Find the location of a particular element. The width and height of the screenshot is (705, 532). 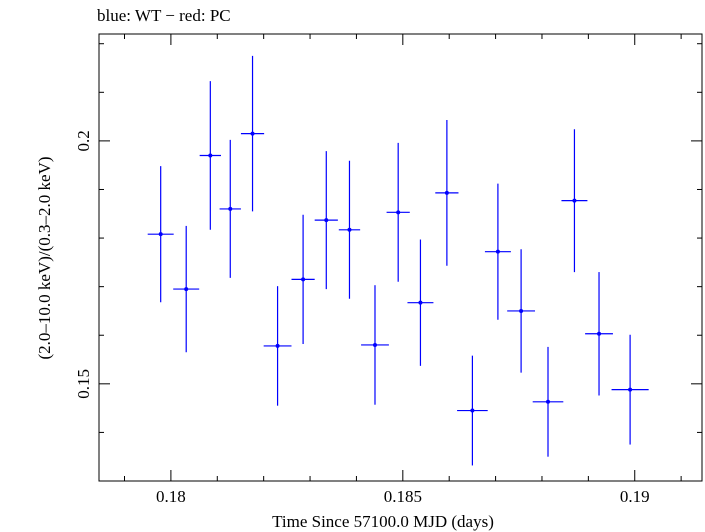

x-tick-label: 0.18 is located at coordinates (171, 496).